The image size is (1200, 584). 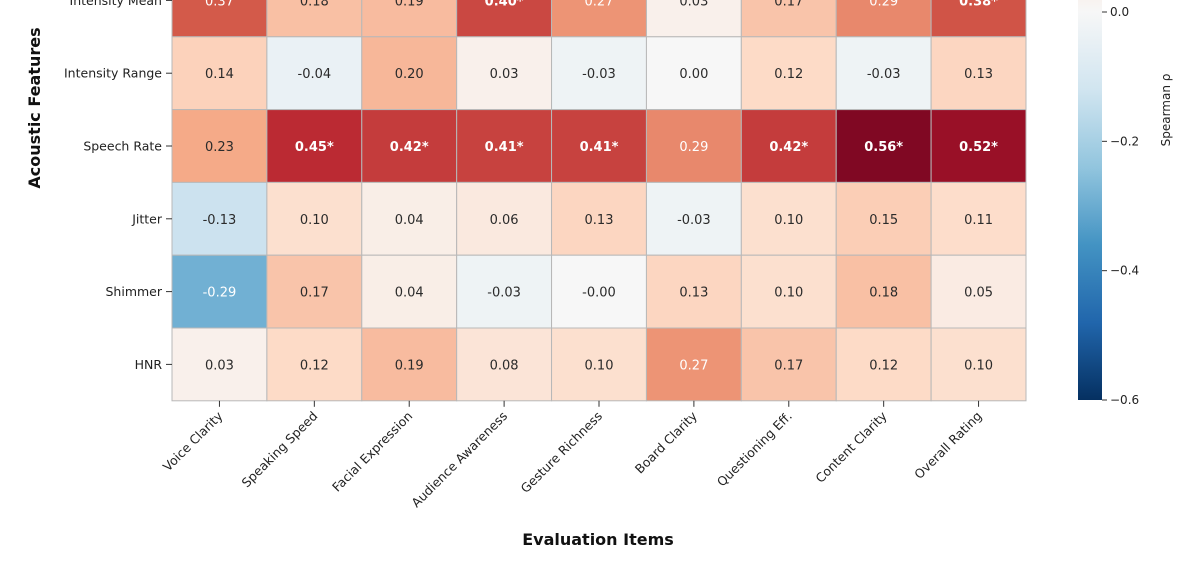 I want to click on heatmap-cell-label: 0.00, so click(x=693, y=74).